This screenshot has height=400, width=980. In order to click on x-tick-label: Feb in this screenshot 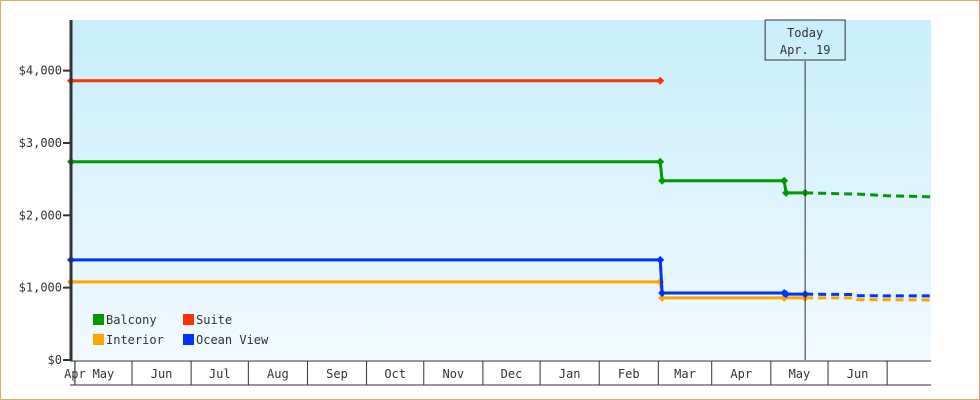, I will do `click(629, 374)`.